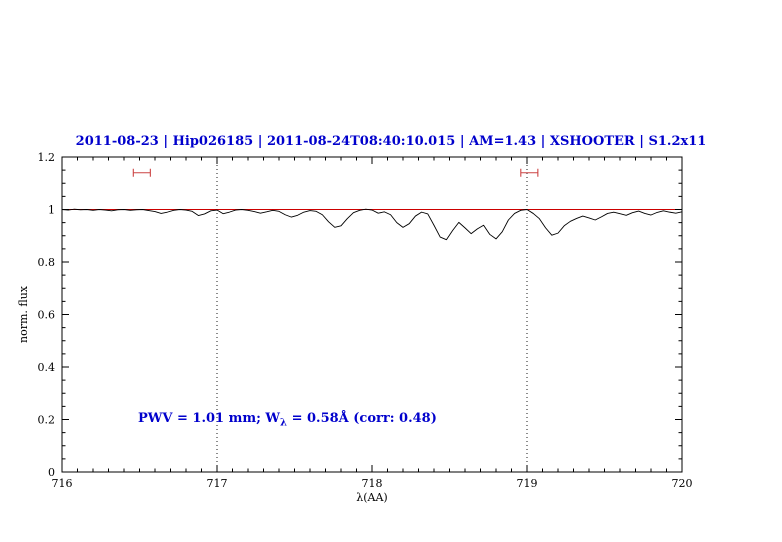 The height and width of the screenshot is (542, 782). I want to click on pwv-annotation-sub: λ, so click(284, 423).